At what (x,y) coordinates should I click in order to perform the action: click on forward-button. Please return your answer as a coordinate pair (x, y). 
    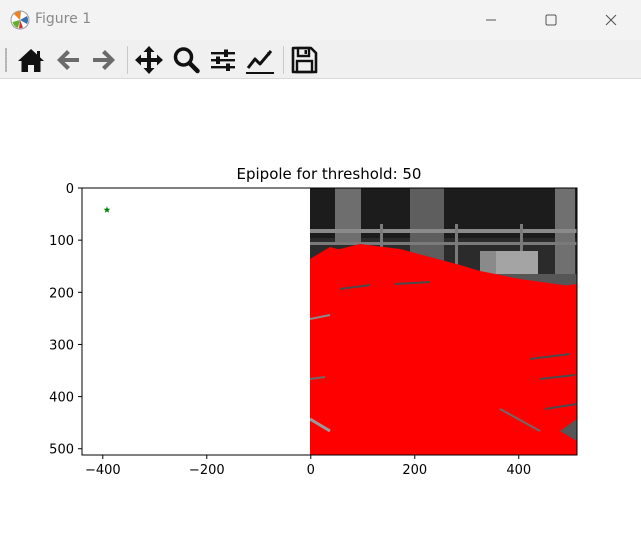
    Looking at the image, I should click on (104, 60).